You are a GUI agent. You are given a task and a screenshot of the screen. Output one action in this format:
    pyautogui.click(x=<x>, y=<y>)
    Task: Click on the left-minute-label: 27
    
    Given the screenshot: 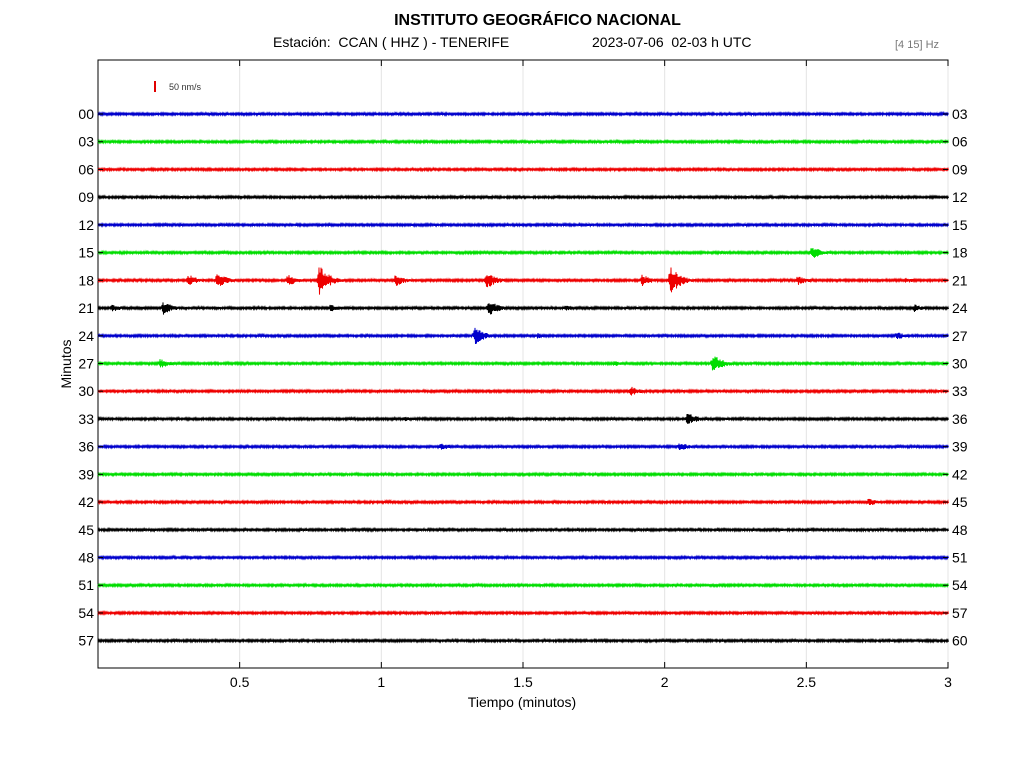 What is the action you would take?
    pyautogui.click(x=86, y=363)
    